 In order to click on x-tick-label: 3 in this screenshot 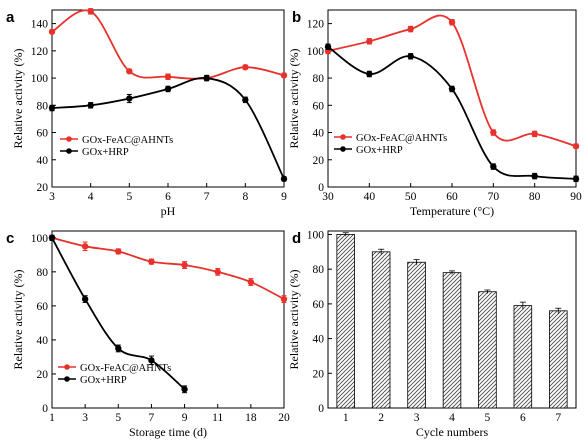, I will do `click(52, 197)`.